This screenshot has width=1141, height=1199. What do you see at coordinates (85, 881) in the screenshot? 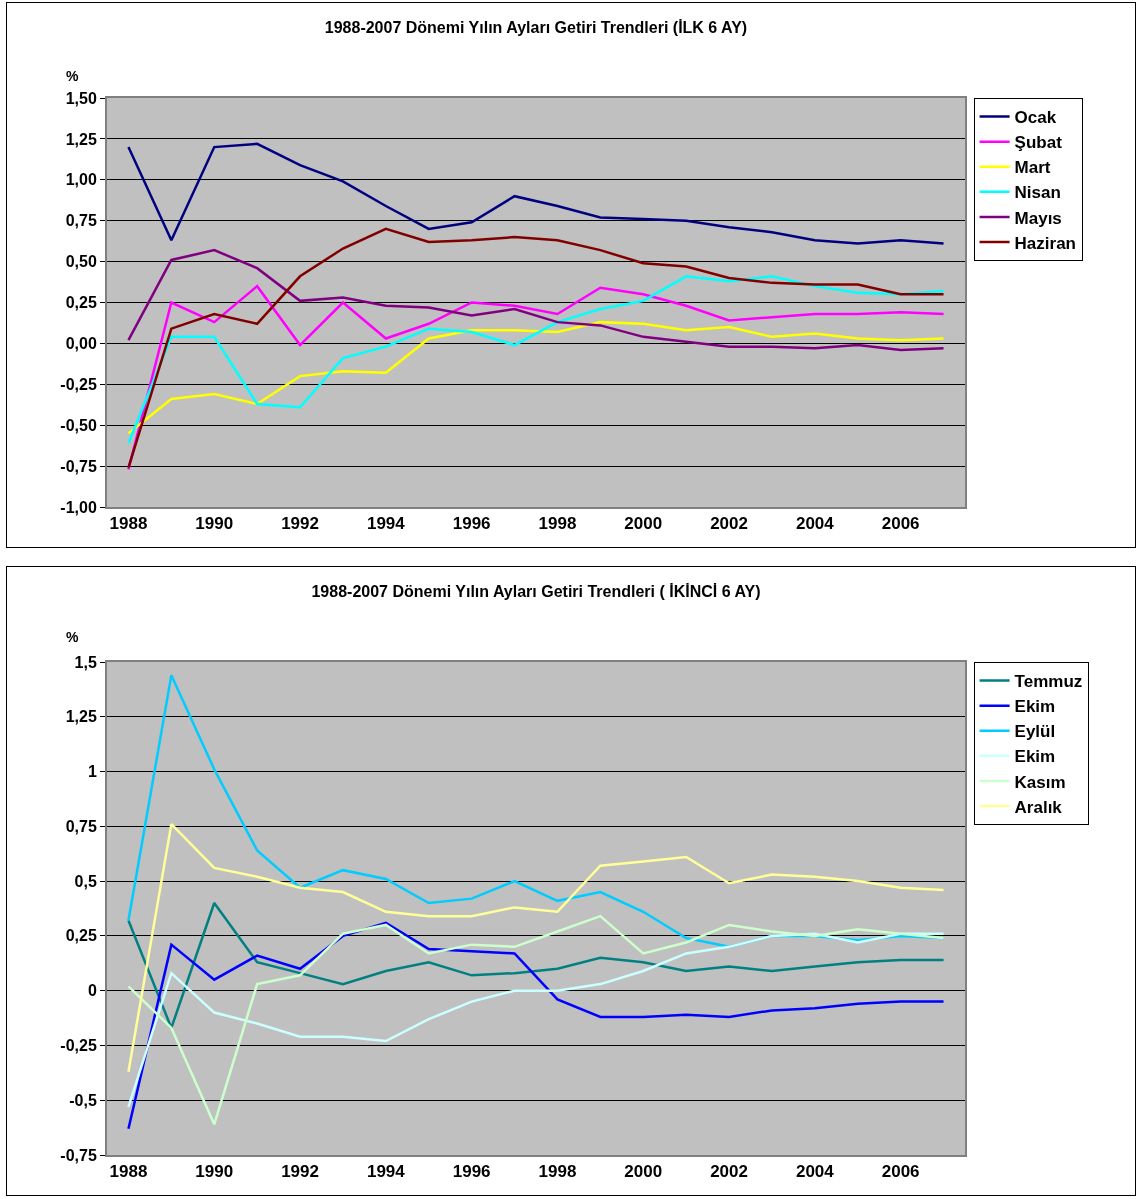
I see `y-tick-label: 0,5` at bounding box center [85, 881].